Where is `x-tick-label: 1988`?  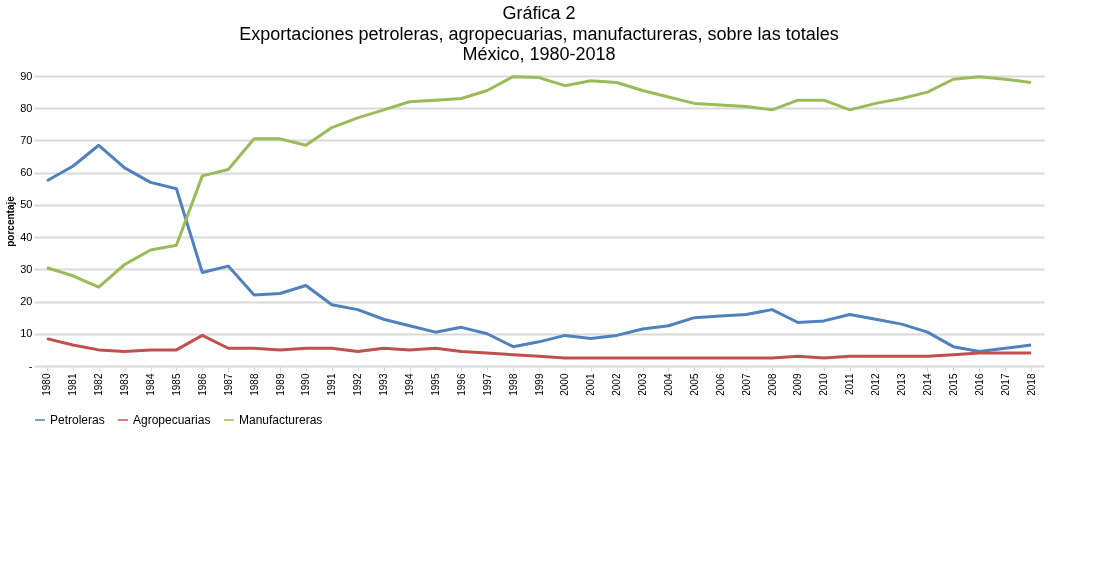 x-tick-label: 1988 is located at coordinates (254, 384).